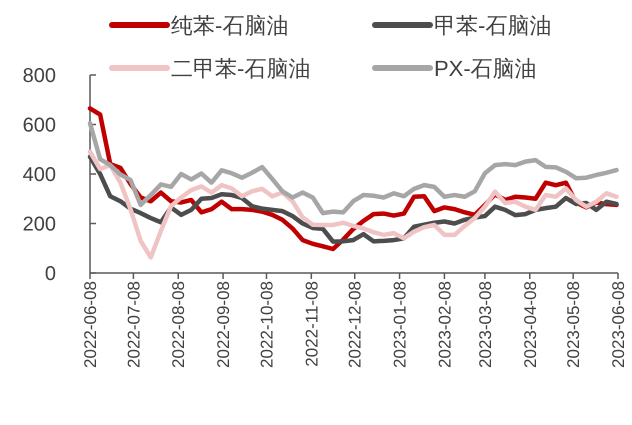 The image size is (632, 425). I want to click on y-tick-label: 800, so click(39, 76).